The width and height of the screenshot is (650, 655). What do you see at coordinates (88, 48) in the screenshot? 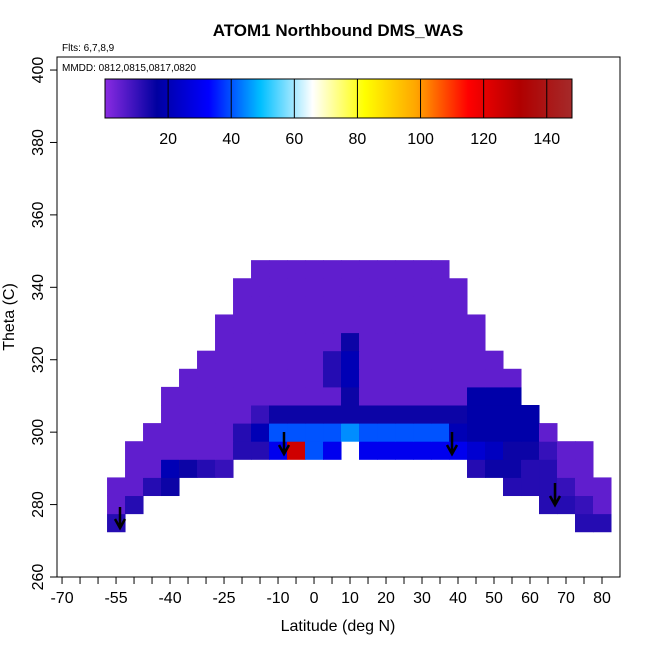
I see `subtitle: Flts: 6,7,8,9` at bounding box center [88, 48].